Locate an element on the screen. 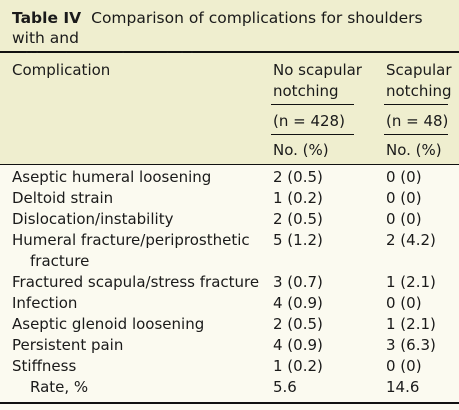 This screenshot has width=459, height=410. row-label: Infection is located at coordinates (45, 303).